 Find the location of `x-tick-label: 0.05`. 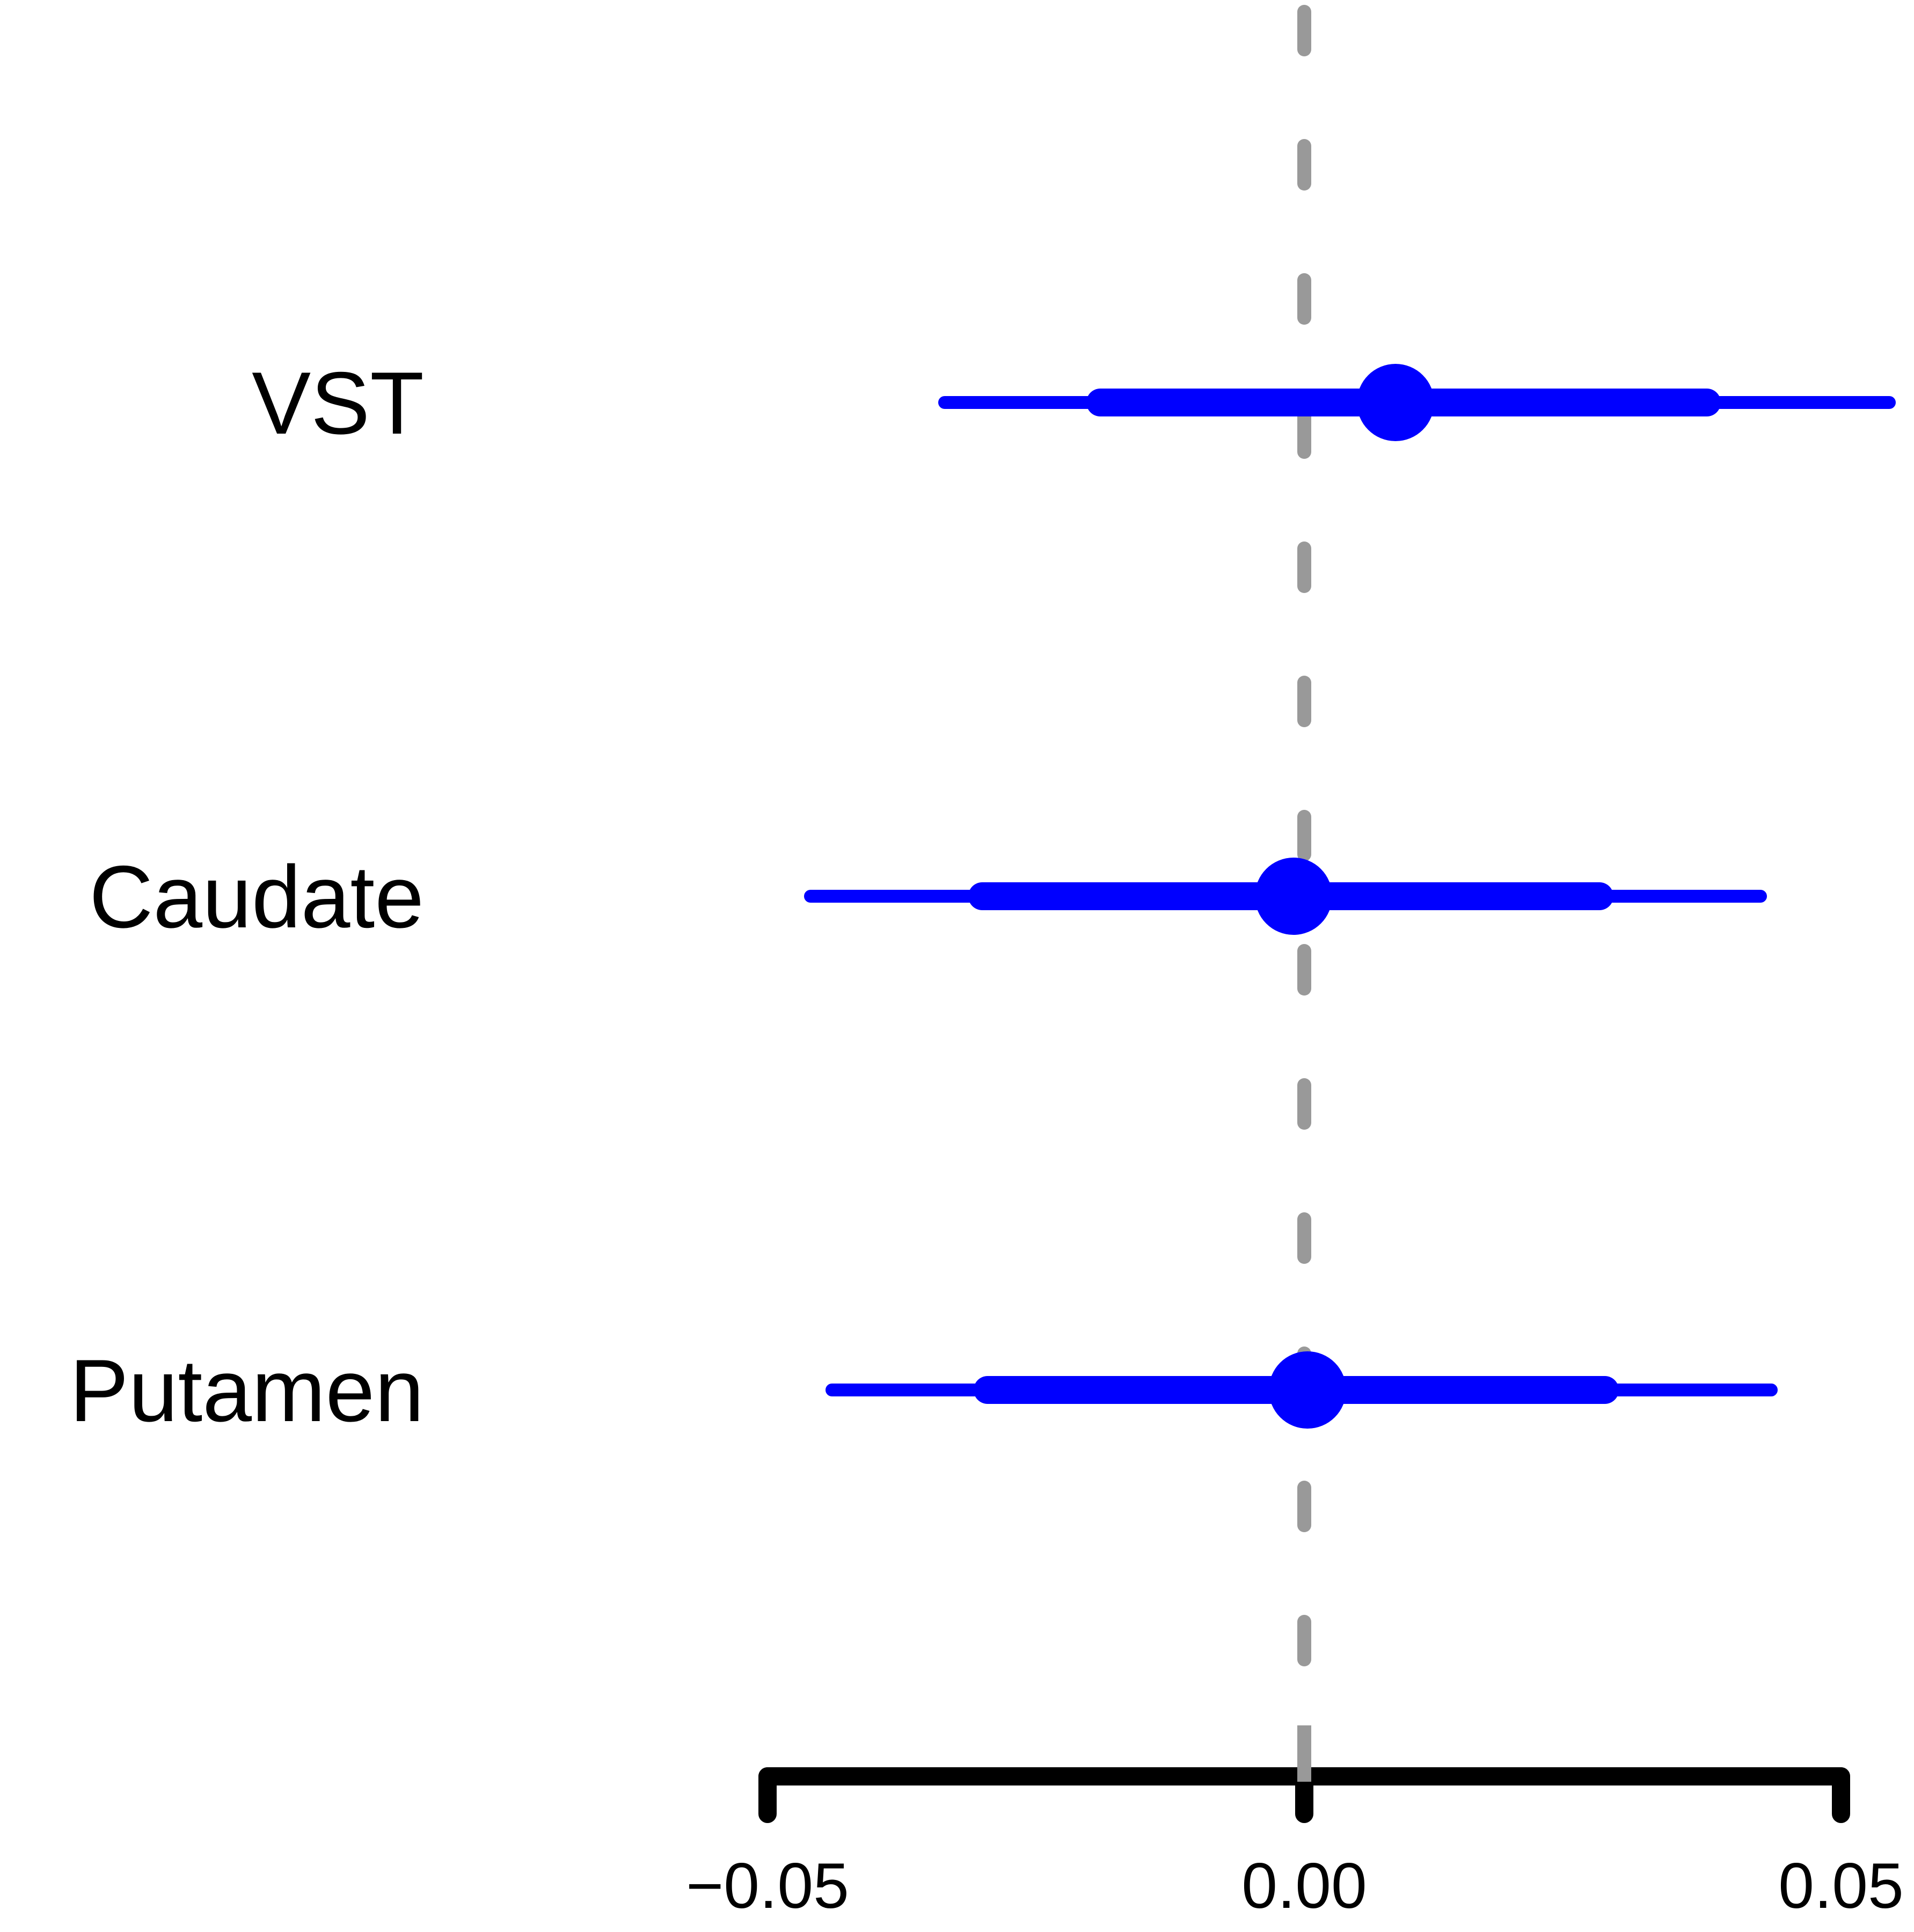

x-tick-label: 0.05 is located at coordinates (1841, 1886).